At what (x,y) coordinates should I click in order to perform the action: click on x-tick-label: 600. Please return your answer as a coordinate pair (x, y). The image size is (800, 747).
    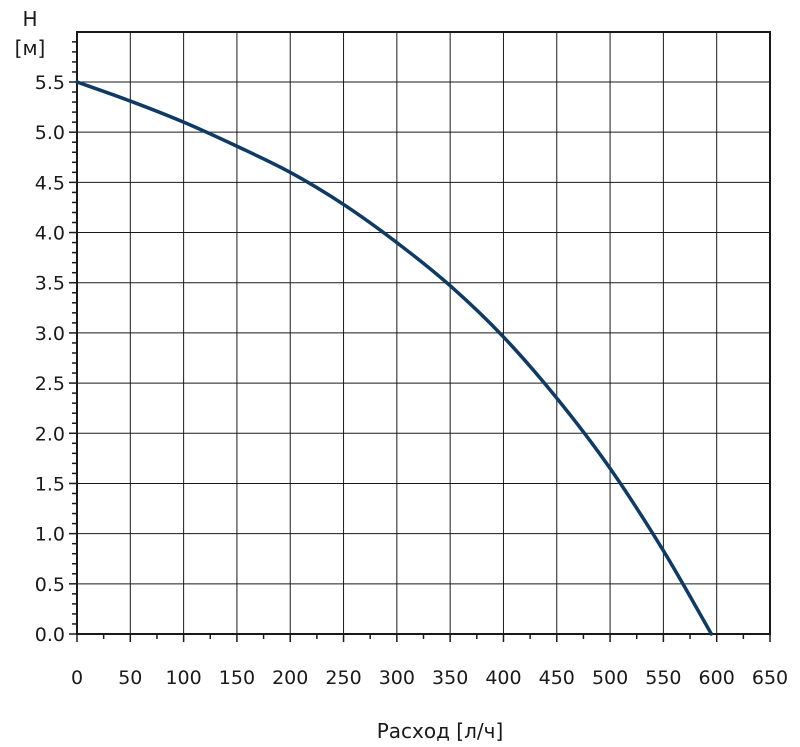
    Looking at the image, I should click on (717, 678).